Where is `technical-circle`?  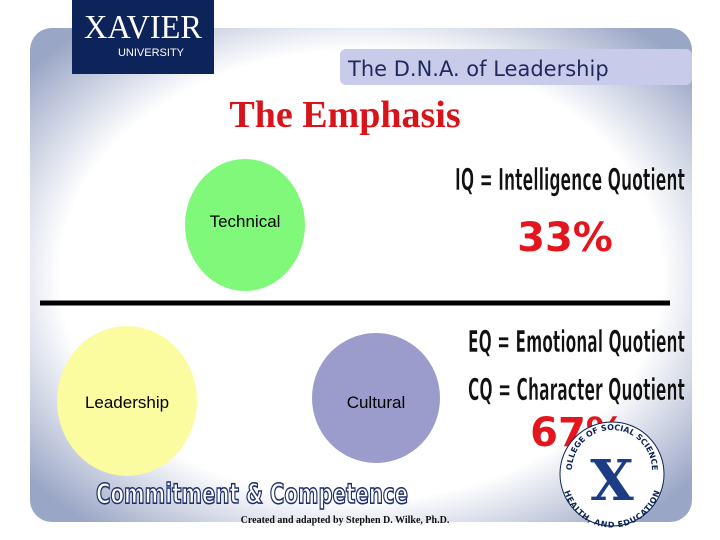 technical-circle is located at coordinates (245, 225).